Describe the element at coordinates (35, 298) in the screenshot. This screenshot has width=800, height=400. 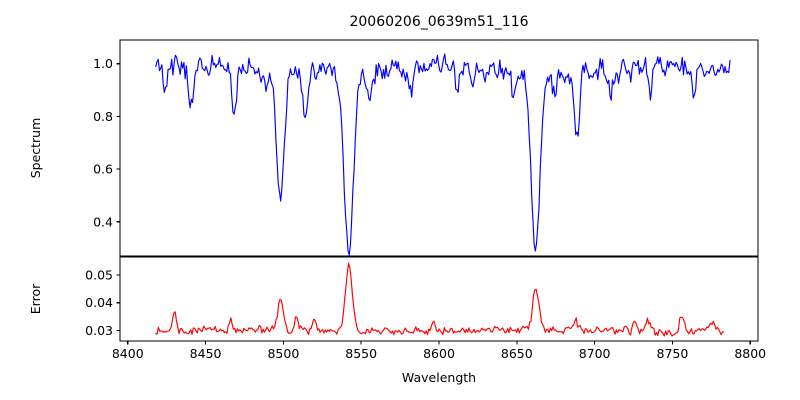
I see `error-y-axis-label: Error` at that location.